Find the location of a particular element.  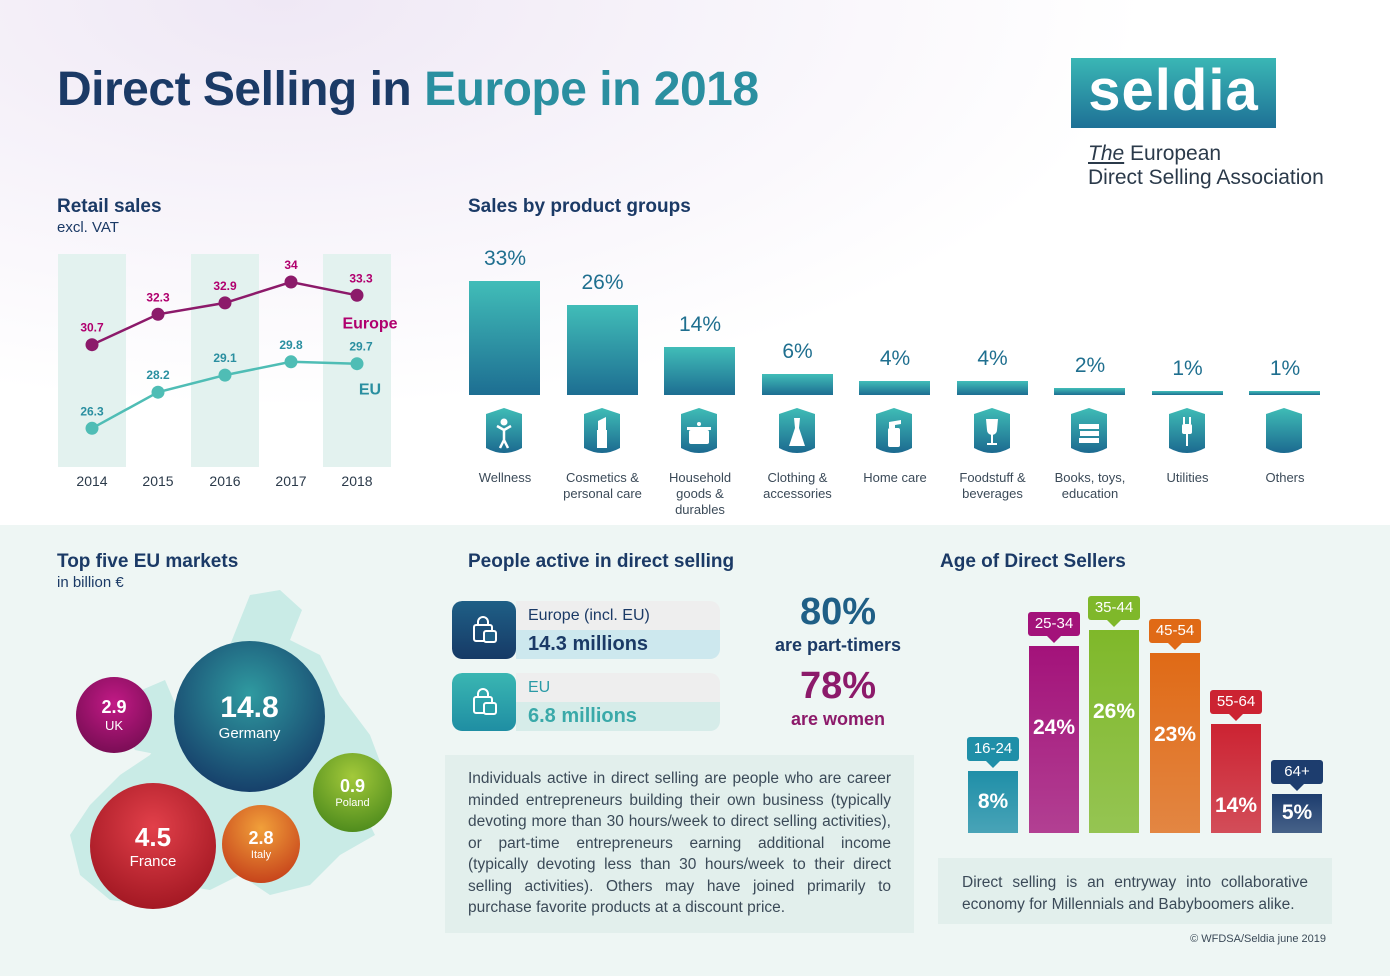

age-value-label: 5% is located at coordinates (1297, 813).